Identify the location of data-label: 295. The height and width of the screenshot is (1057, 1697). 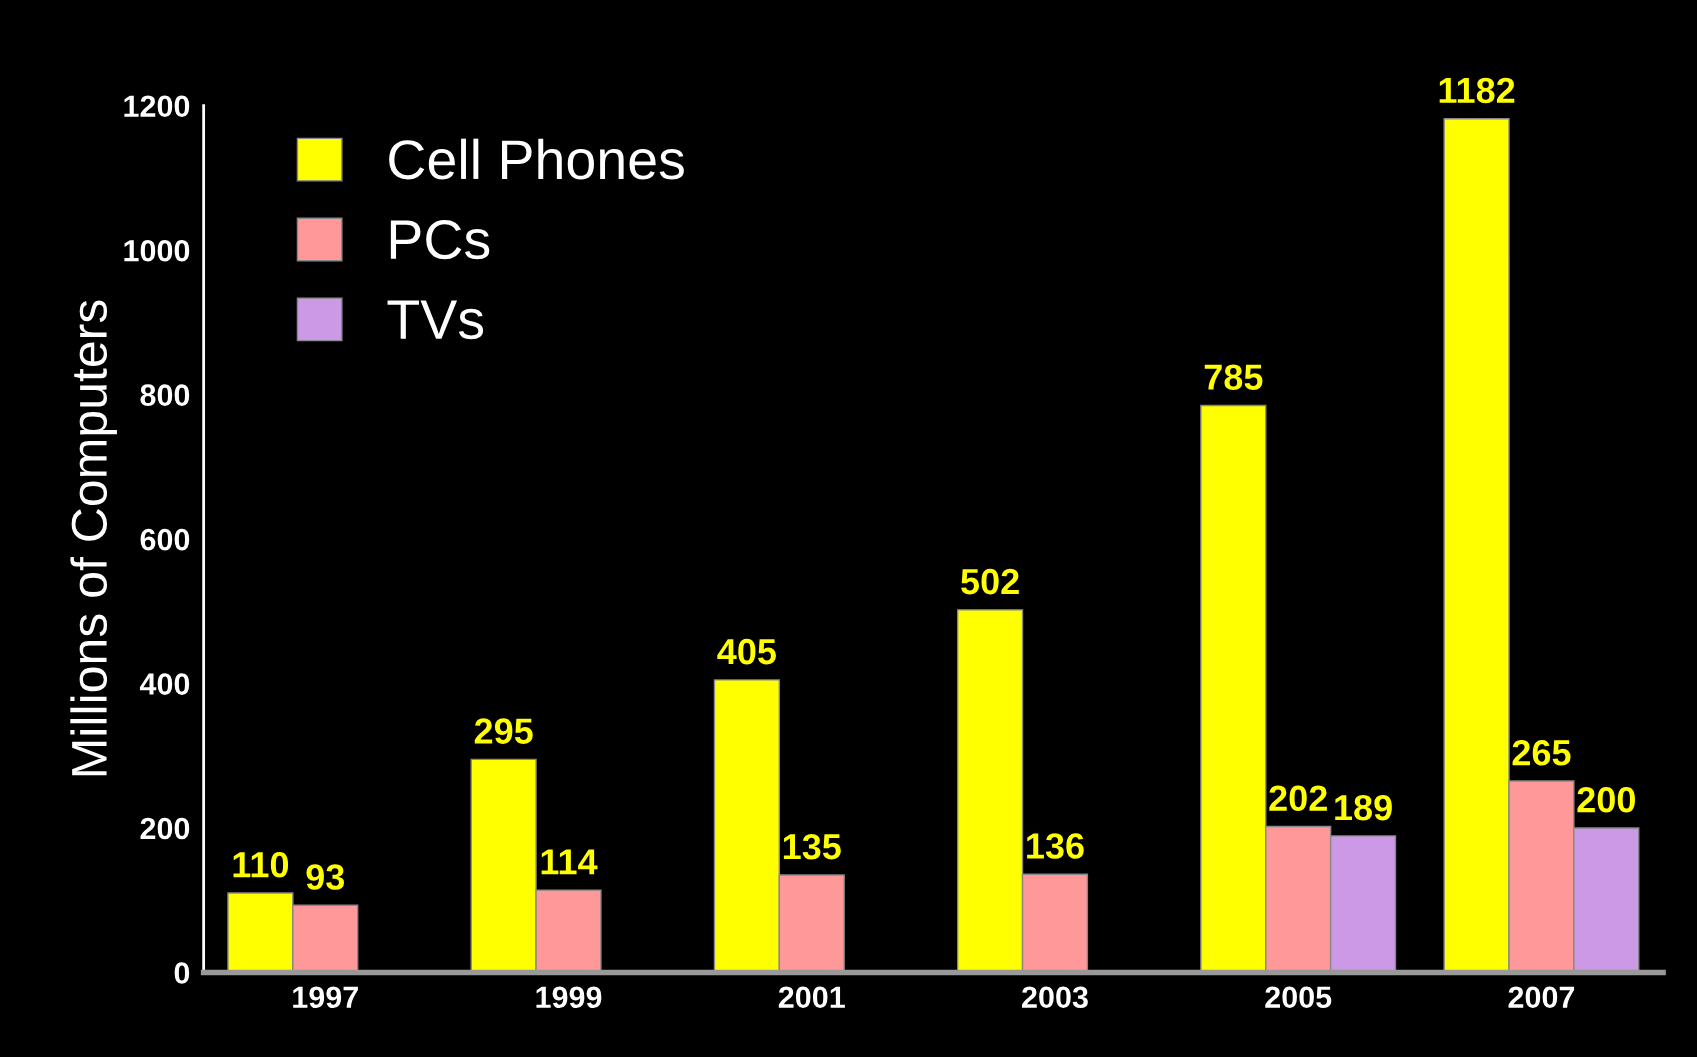
(503, 731).